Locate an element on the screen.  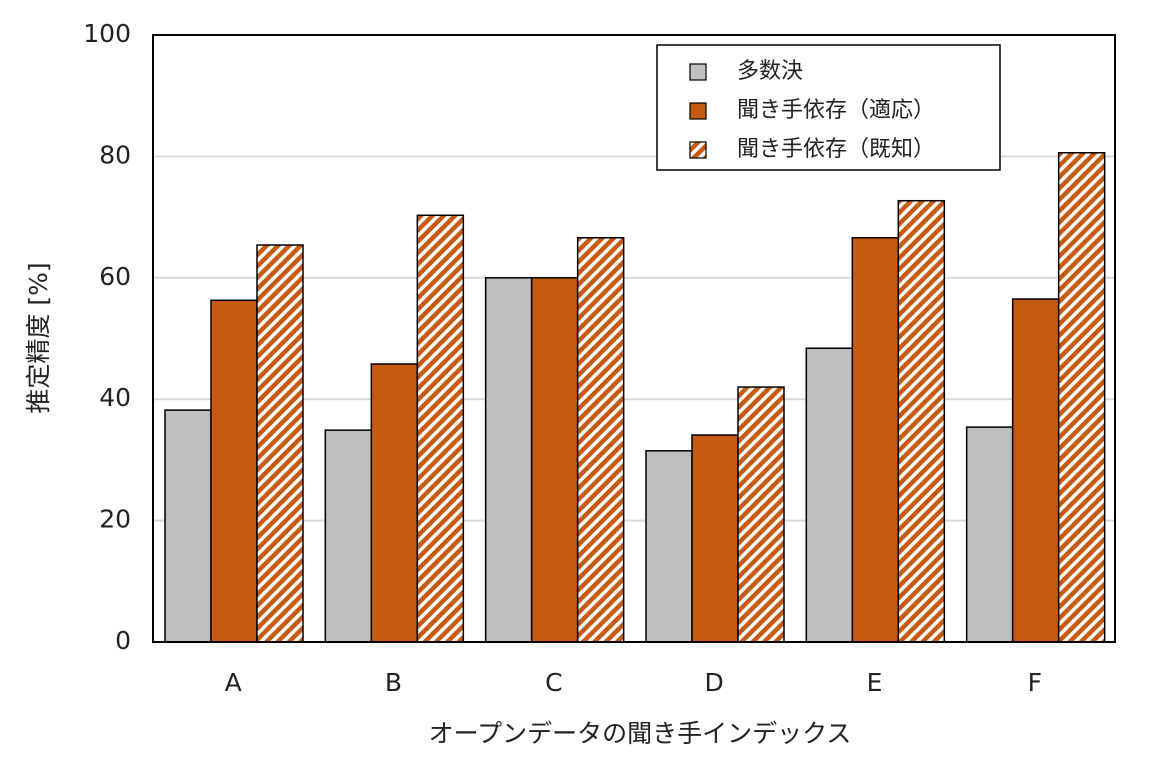
legend-box is located at coordinates (828, 107).